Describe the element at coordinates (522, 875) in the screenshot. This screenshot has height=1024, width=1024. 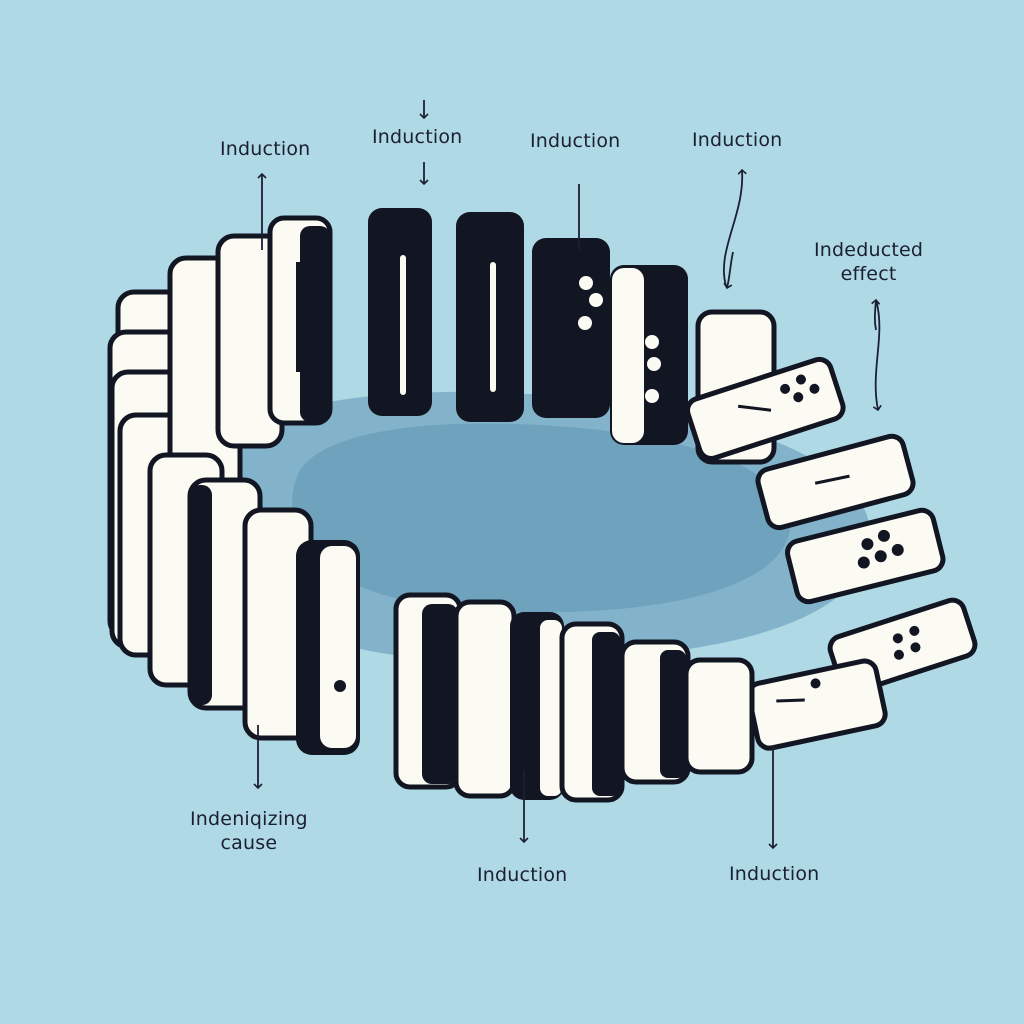
I see `label-induction-bottom-center: Induction` at that location.